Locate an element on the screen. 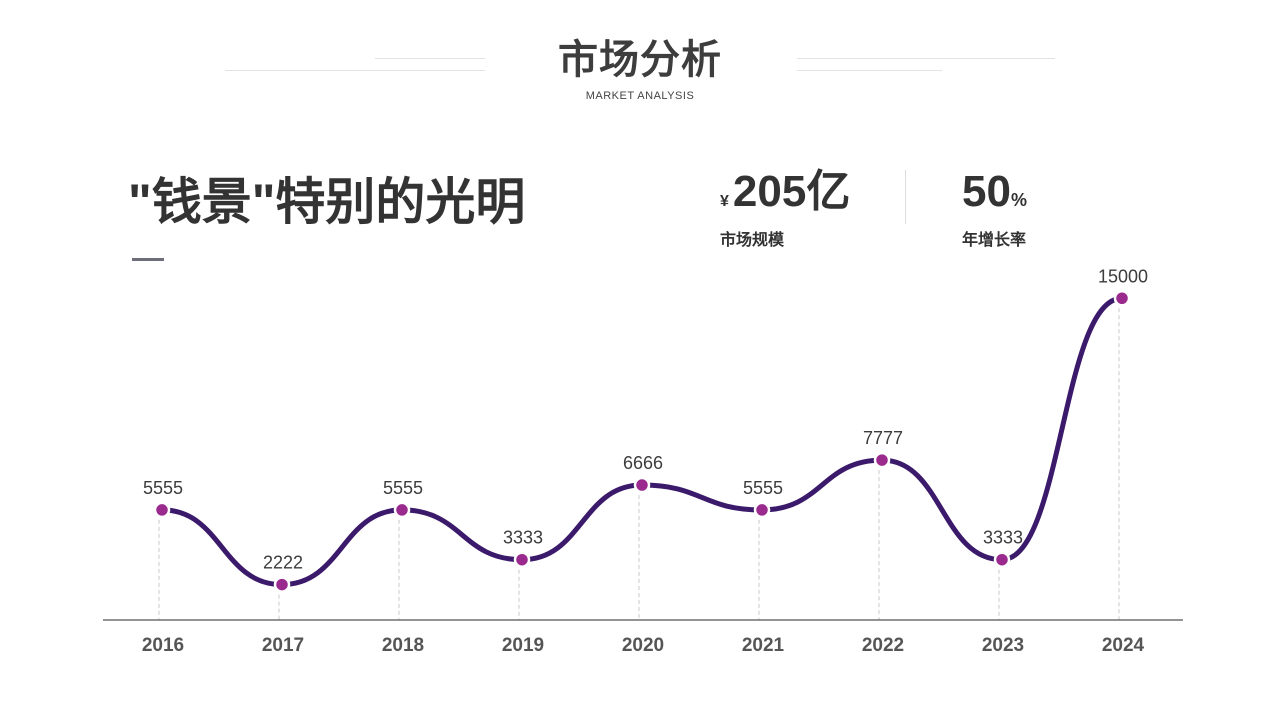 The width and height of the screenshot is (1280, 720). data-point-2024 is located at coordinates (1122, 298).